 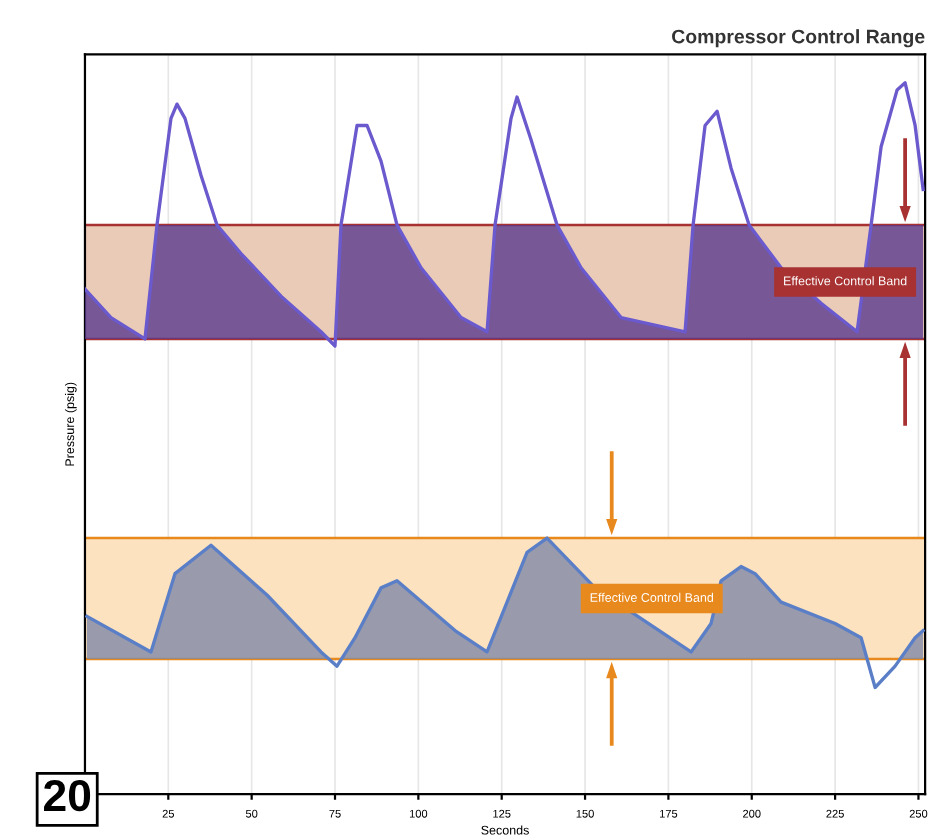 I want to click on chart-title: Compressor Control Range, so click(x=798, y=38).